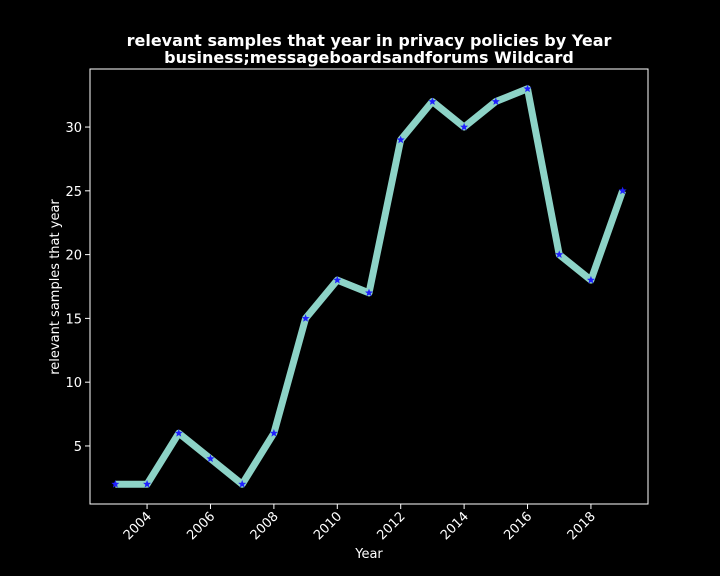 This screenshot has height=576, width=720. I want to click on chart-title-line-2: business;messageboardsandforums Wildcard, so click(369, 57).